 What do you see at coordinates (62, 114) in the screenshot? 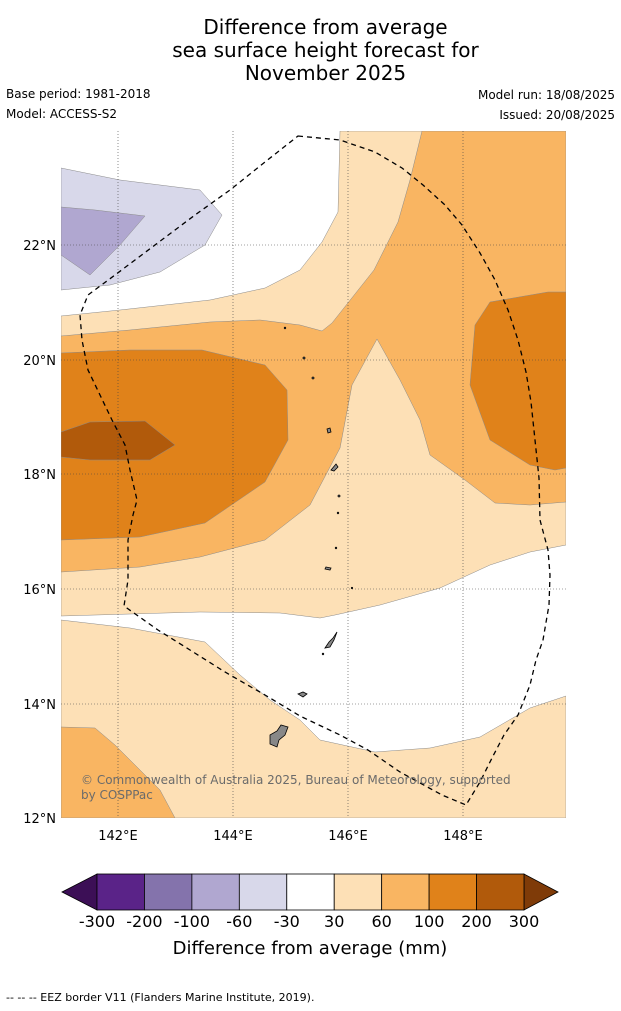
I see `model-label: Model: ACCESS-S2` at bounding box center [62, 114].